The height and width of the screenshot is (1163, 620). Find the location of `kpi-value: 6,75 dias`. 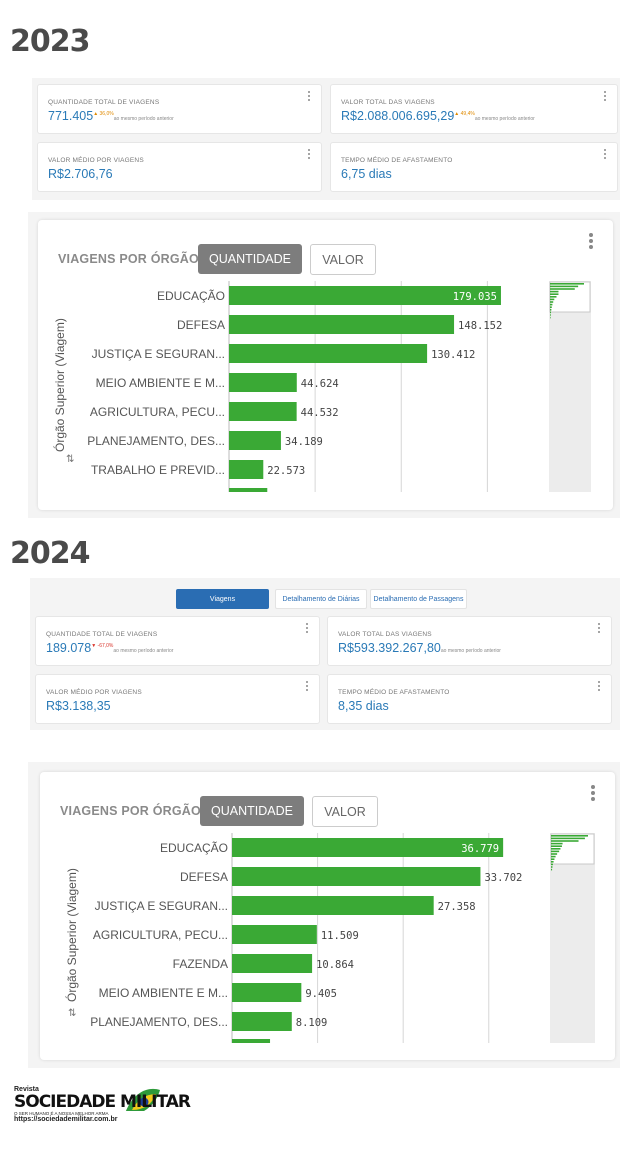

kpi-value: 6,75 dias is located at coordinates (366, 174).